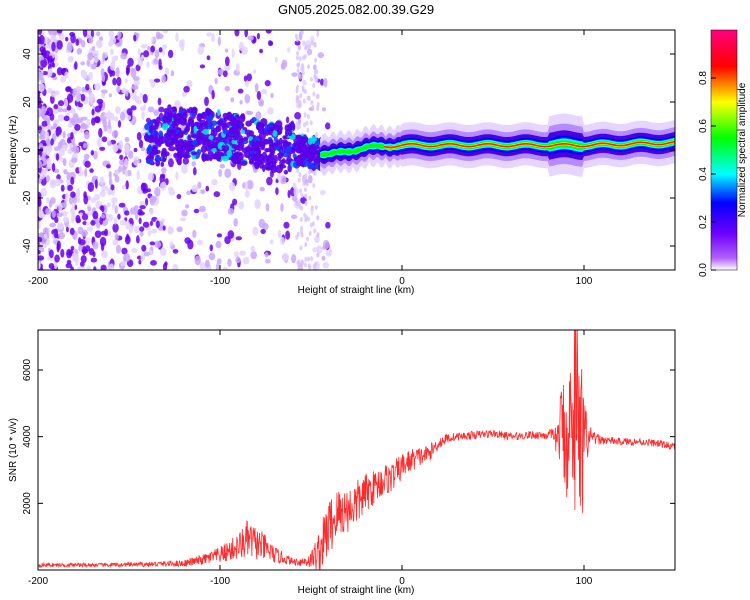  What do you see at coordinates (27, 102) in the screenshot?
I see `y-tick-label: 20` at bounding box center [27, 102].